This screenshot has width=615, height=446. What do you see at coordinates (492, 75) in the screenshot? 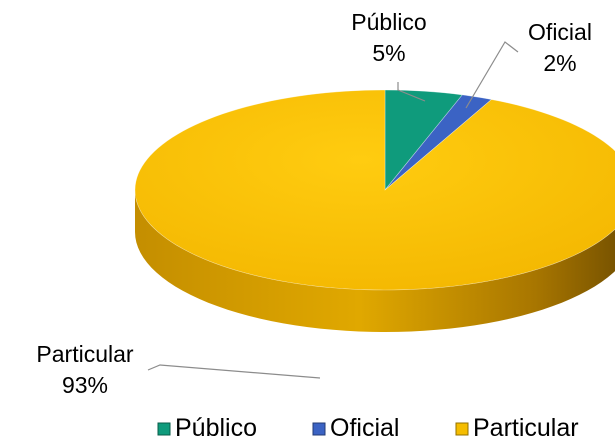
I see `leader-line-oficial` at bounding box center [492, 75].